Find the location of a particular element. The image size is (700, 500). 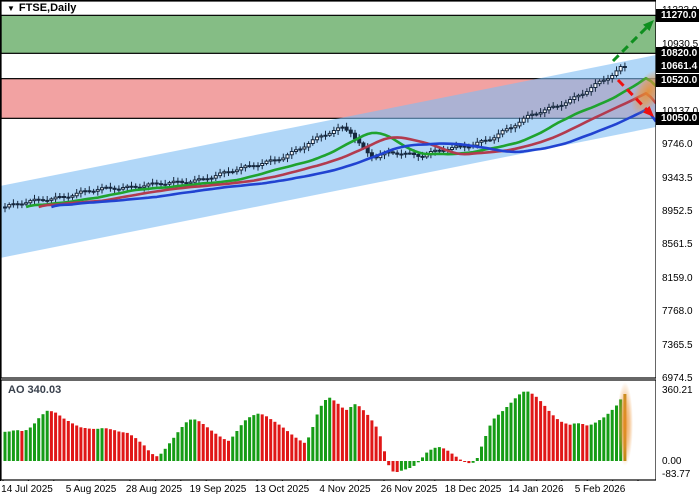

price-tick-label: 8952.5 is located at coordinates (677, 211).